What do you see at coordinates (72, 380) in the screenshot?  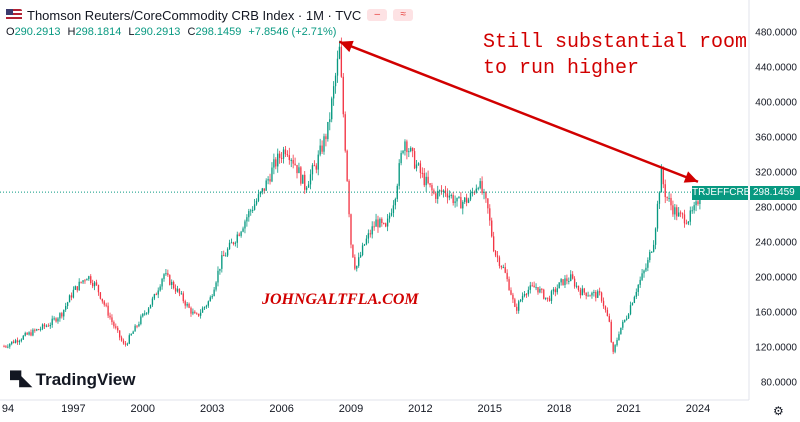 I see `tradingview-logo: ▀◣ TradingView` at bounding box center [72, 380].